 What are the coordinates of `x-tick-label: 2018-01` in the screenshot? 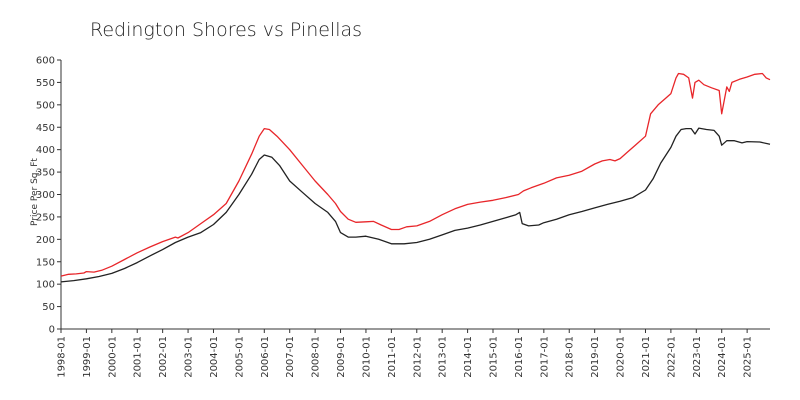 It's located at (570, 357).